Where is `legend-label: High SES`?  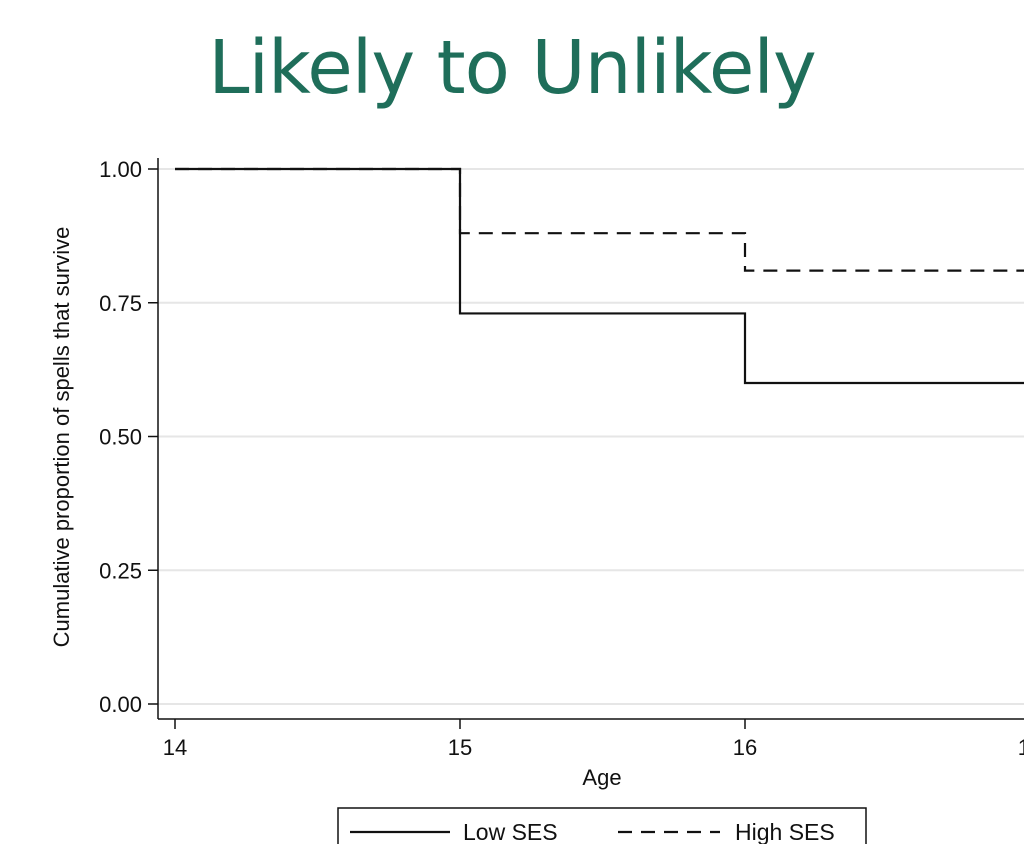
legend-label: High SES is located at coordinates (785, 831).